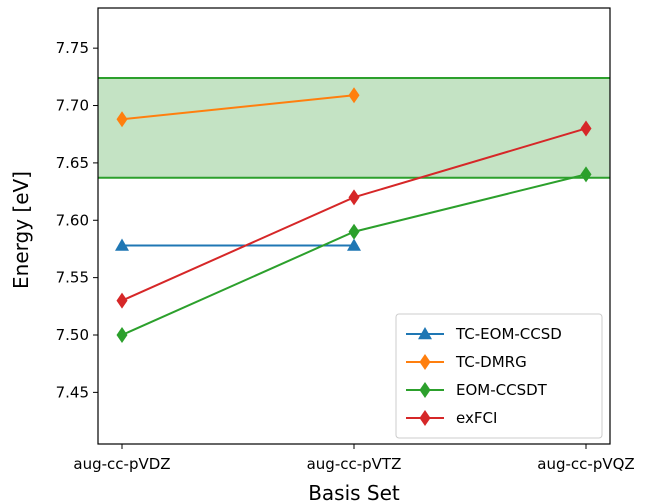 The height and width of the screenshot is (504, 650). I want to click on legend-entry: exFCI, so click(476, 418).